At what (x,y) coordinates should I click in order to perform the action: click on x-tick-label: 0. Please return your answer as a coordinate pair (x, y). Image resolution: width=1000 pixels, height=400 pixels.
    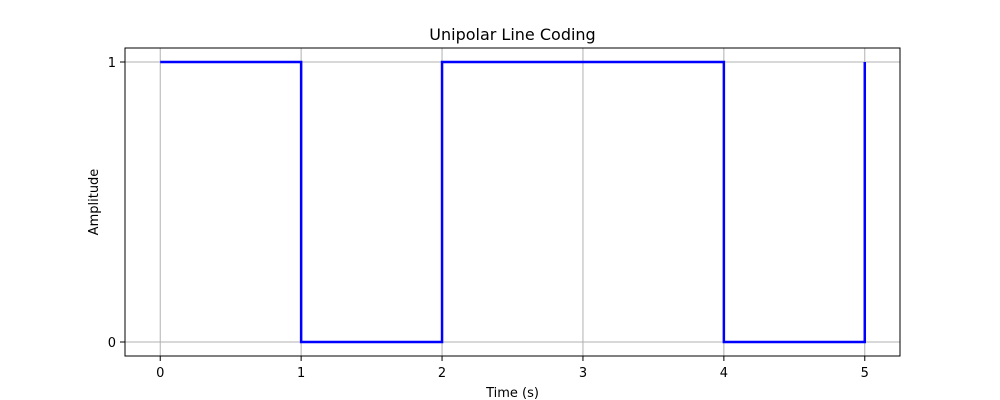
    Looking at the image, I should click on (160, 373).